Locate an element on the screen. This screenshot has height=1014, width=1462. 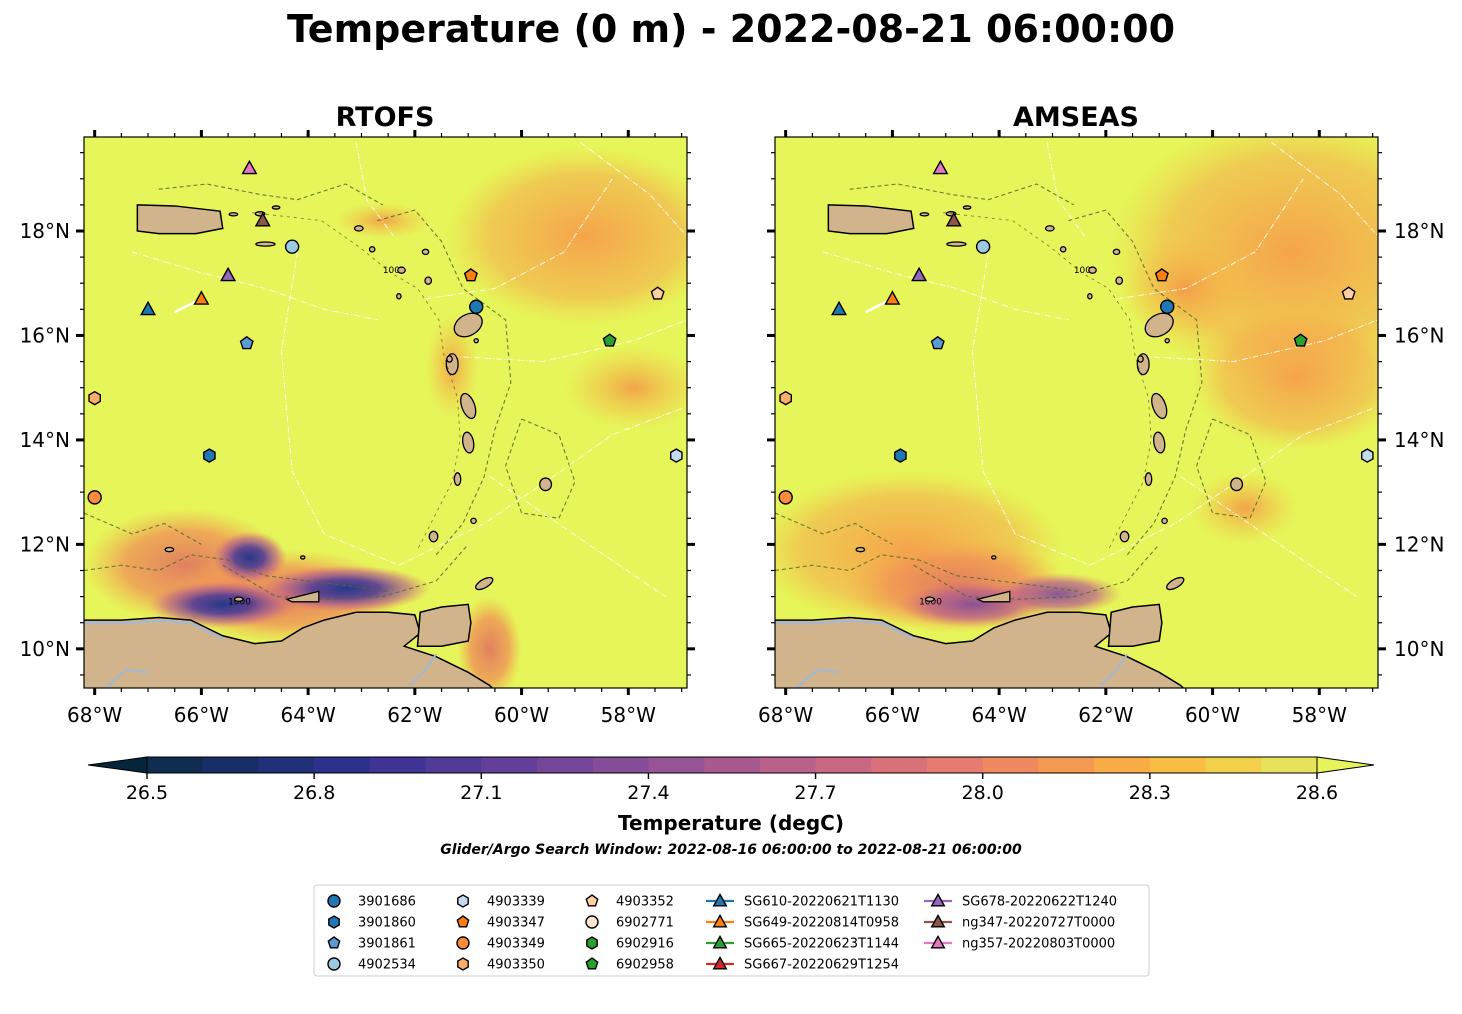
legend-item: SG649-20220814T0958 is located at coordinates (802, 922).